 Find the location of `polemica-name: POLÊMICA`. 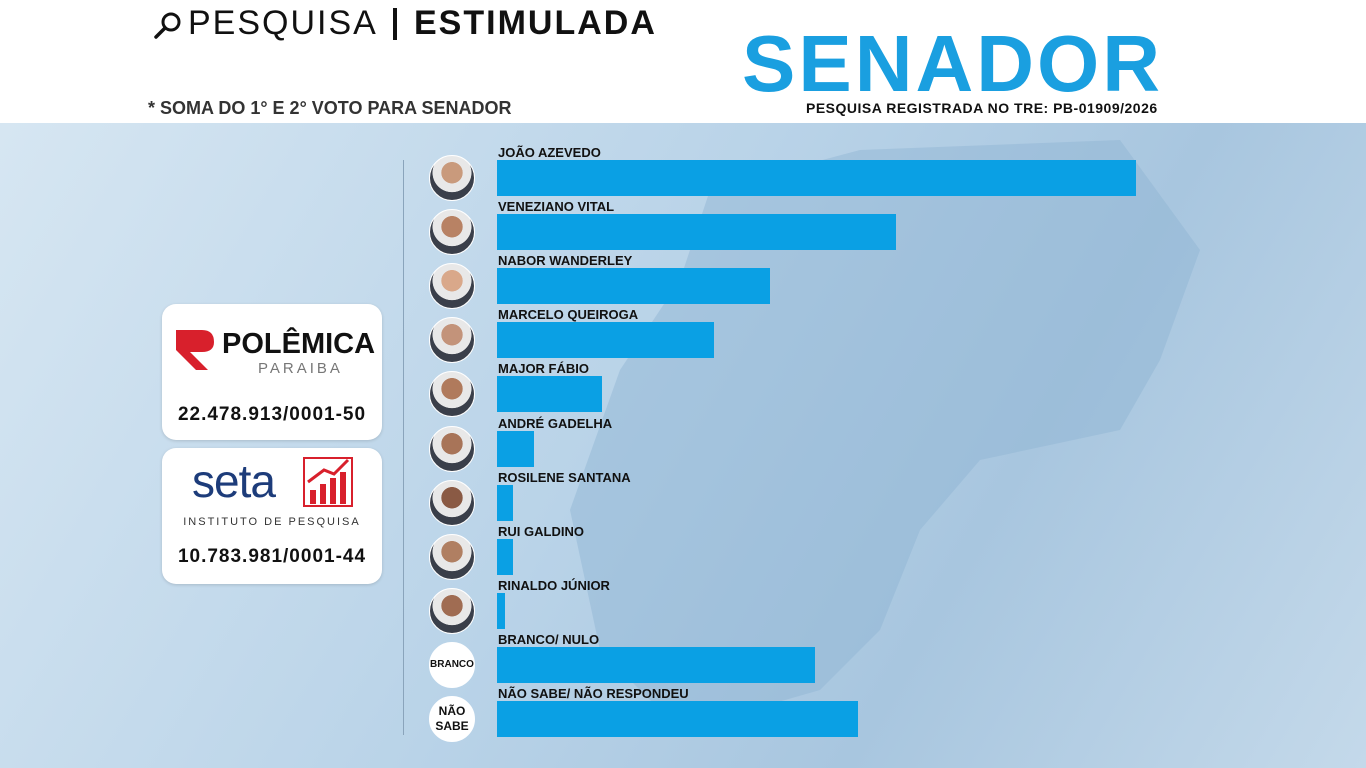

polemica-name: POLÊMICA is located at coordinates (299, 344).